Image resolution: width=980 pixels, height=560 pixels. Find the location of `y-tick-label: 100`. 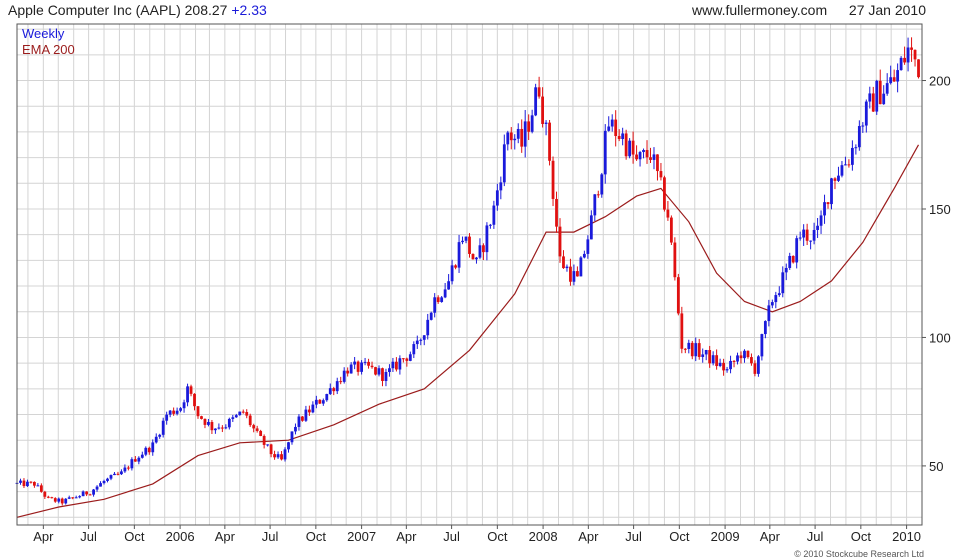

y-tick-label: 100 is located at coordinates (940, 337).